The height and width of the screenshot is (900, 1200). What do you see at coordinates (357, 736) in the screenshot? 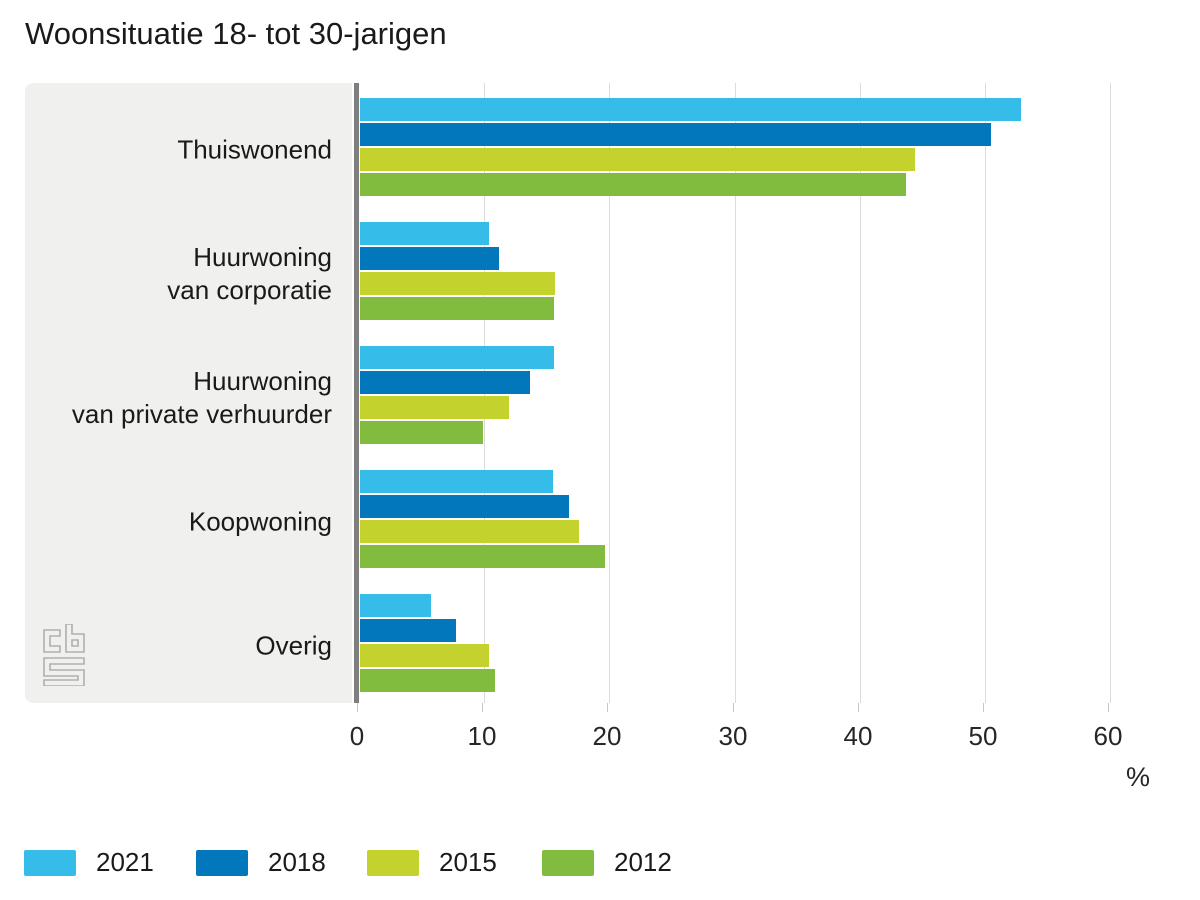
I see `axis-tick-label-0: 0` at bounding box center [357, 736].